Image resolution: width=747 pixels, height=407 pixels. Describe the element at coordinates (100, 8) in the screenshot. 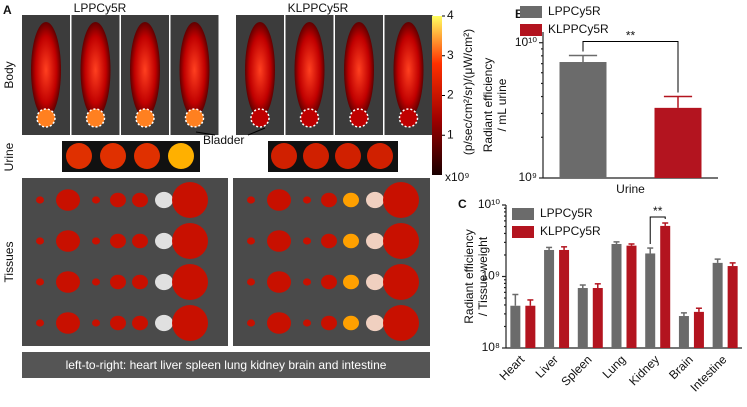

I see `group-label: LPPCy5R` at that location.